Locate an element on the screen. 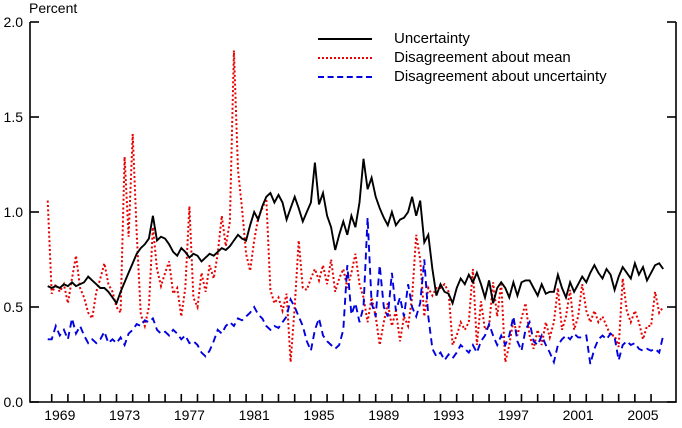  disagreement-mean-line-swatch is located at coordinates (345, 57).